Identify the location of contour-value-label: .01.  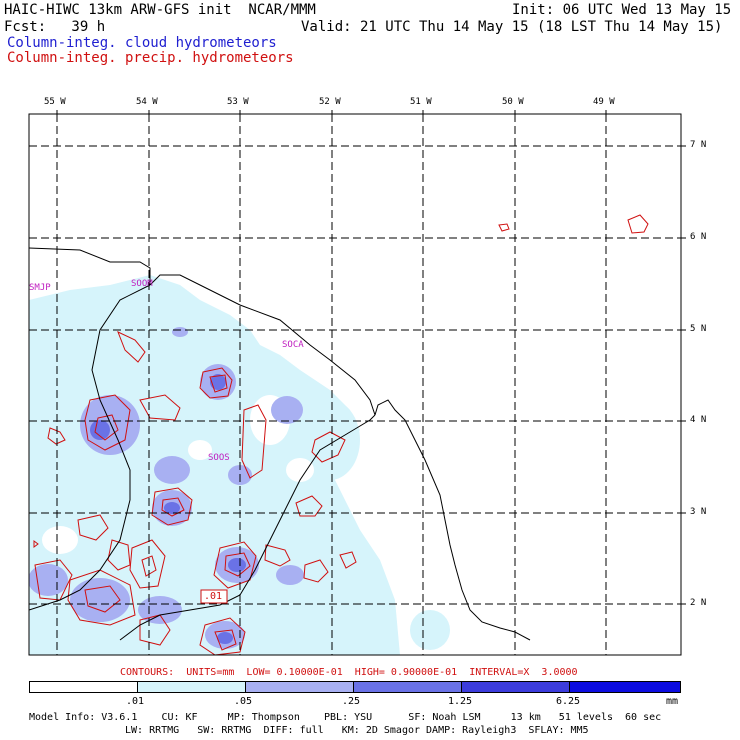
(213, 596).